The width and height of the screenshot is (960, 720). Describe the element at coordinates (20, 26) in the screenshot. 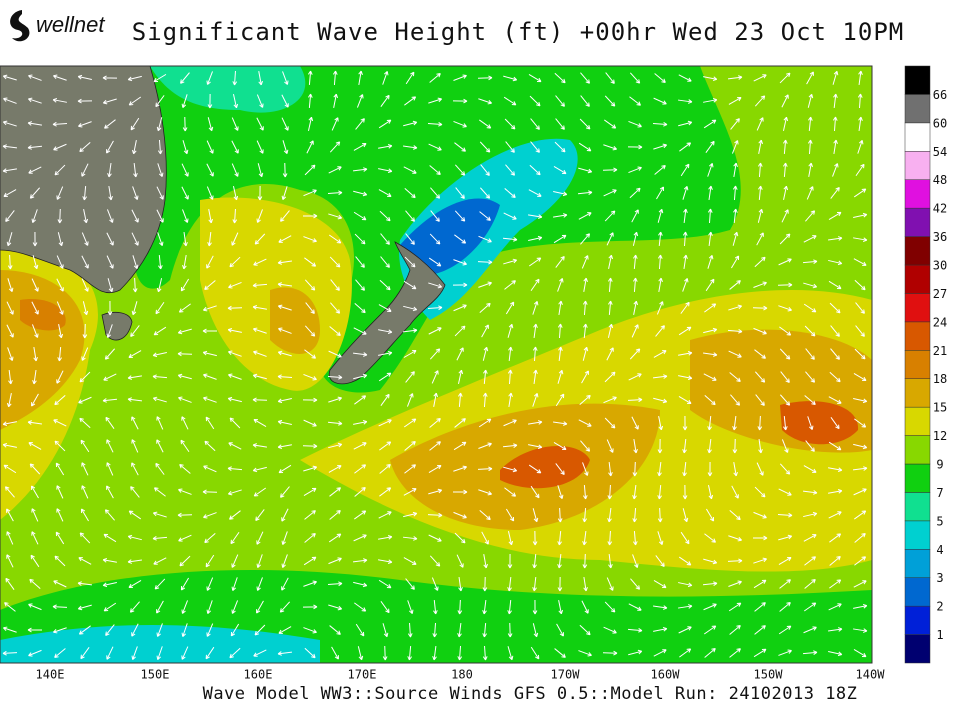

I see `logo-icon` at that location.